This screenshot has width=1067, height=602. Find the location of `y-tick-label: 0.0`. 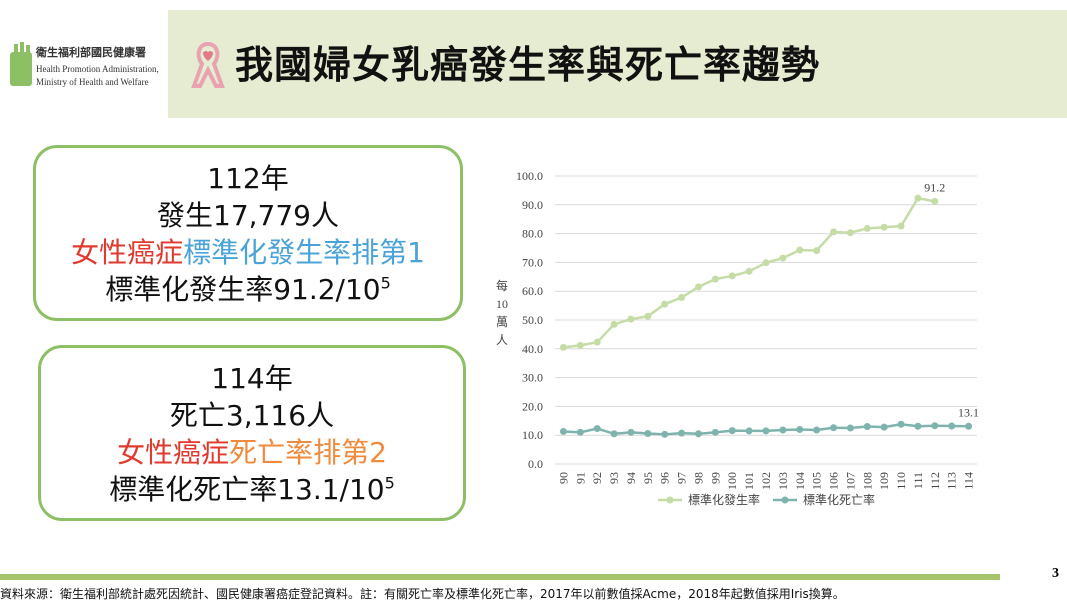

y-tick-label: 0.0 is located at coordinates (535, 464).